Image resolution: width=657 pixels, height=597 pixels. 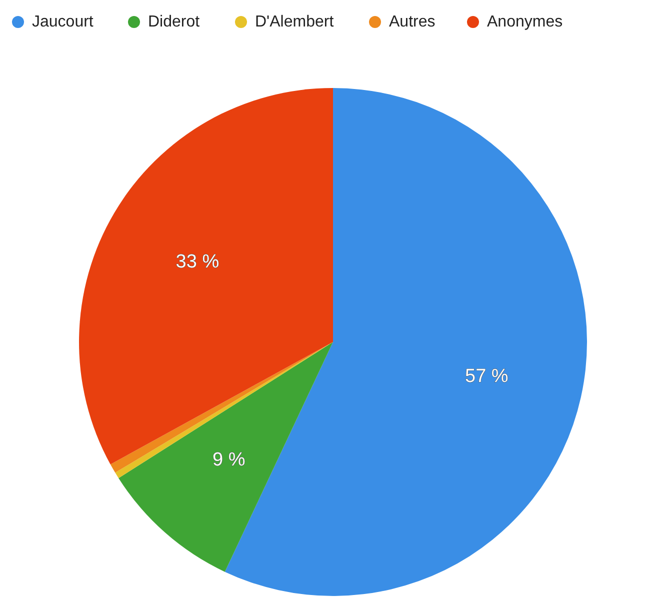 What do you see at coordinates (412, 22) in the screenshot?
I see `legend-label: Autres` at bounding box center [412, 22].